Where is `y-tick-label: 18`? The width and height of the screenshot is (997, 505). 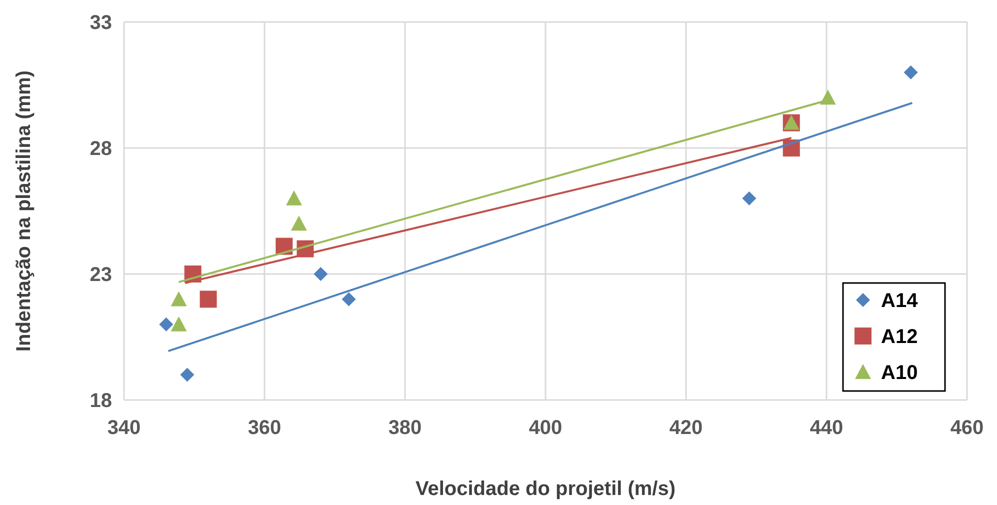
y-tick-label: 18 is located at coordinates (101, 401).